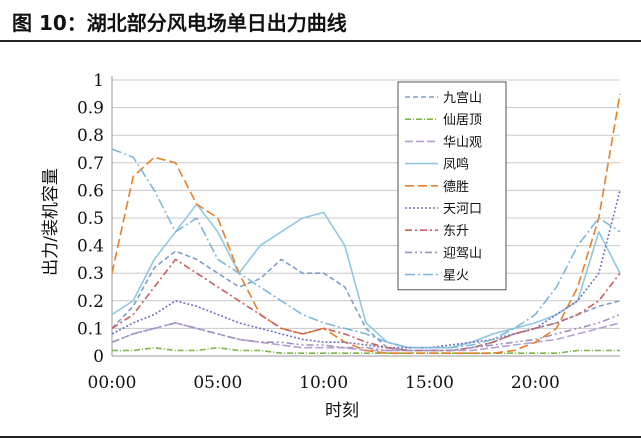 The image size is (641, 440). I want to click on legend-entry: 天河口, so click(462, 209).